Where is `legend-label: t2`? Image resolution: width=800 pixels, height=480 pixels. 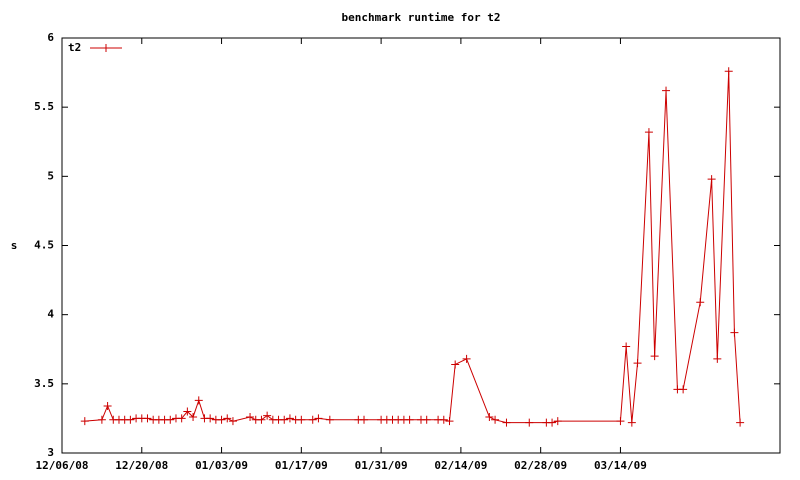
legend-label: t2 is located at coordinates (74, 47).